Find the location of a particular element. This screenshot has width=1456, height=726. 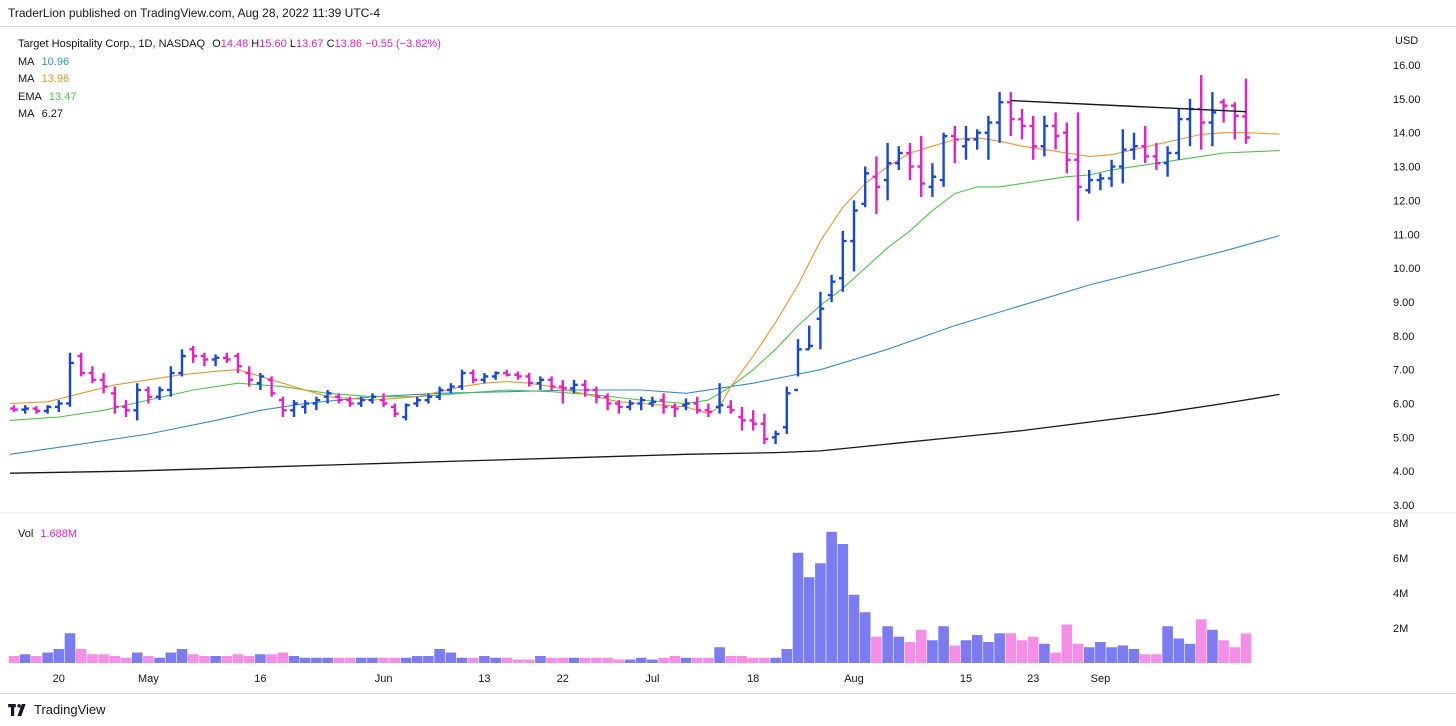

time-tick-label: 15 is located at coordinates (966, 679).